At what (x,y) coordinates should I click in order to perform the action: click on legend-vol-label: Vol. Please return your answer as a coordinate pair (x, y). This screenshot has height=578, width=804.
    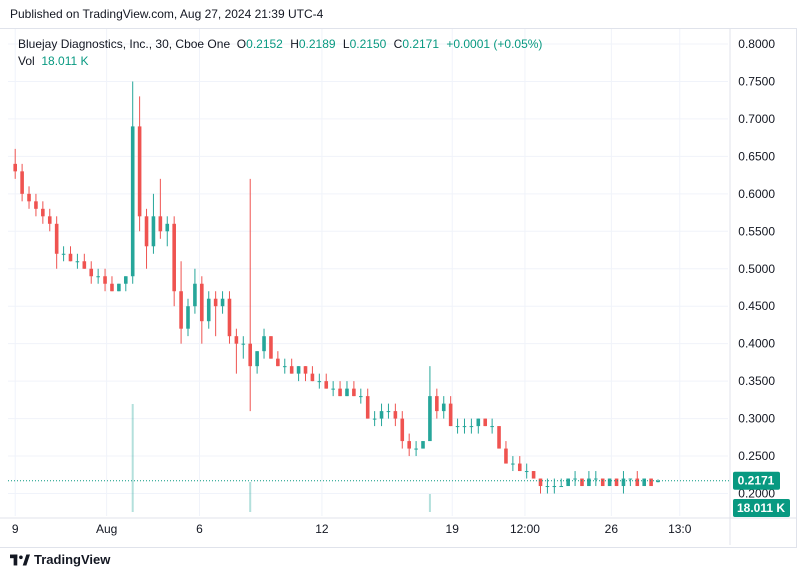
    Looking at the image, I should click on (26, 61).